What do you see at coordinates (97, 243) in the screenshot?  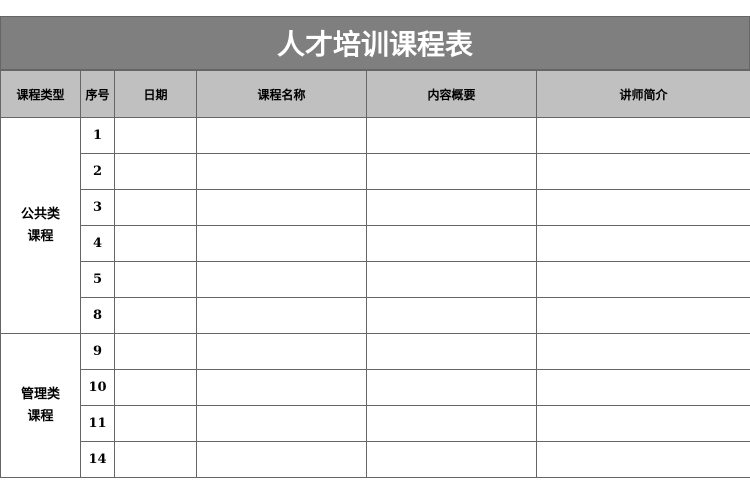 I see `index-cell: 4` at bounding box center [97, 243].